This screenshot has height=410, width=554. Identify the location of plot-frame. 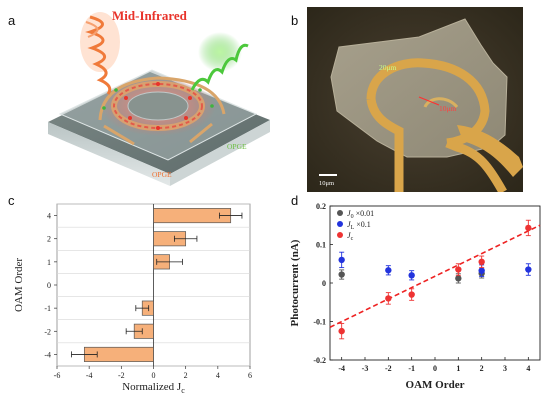
(435, 283).